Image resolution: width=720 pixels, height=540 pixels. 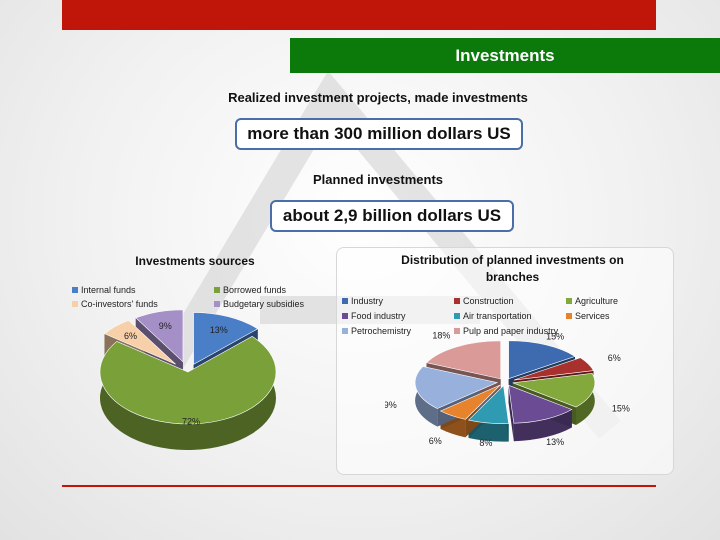 What do you see at coordinates (165, 326) in the screenshot?
I see `pie-data-label: 9%` at bounding box center [165, 326].